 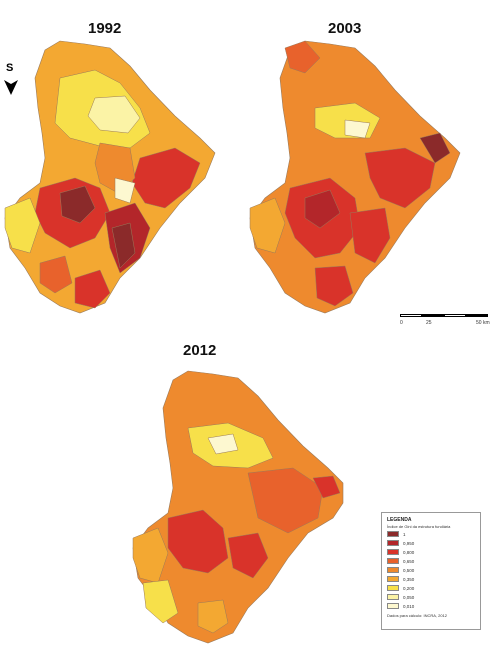 I want to click on legend-row: 0,200, so click(x=431, y=588).